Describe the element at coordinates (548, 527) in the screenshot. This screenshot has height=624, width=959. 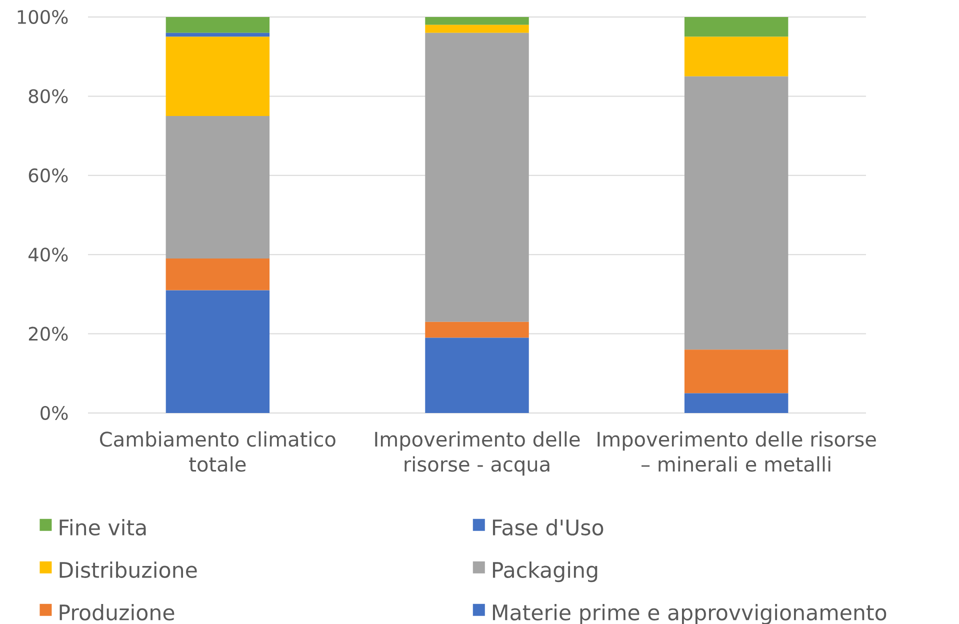
I see `legend-label: Fase d'Uso` at that location.